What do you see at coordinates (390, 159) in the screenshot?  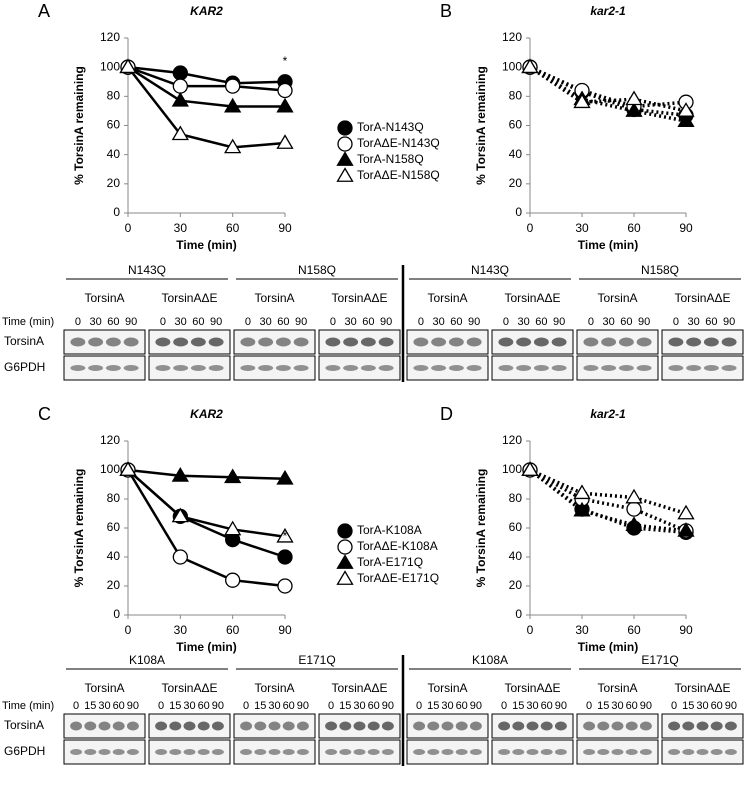 I see `legend-label: TorA-N158Q` at bounding box center [390, 159].